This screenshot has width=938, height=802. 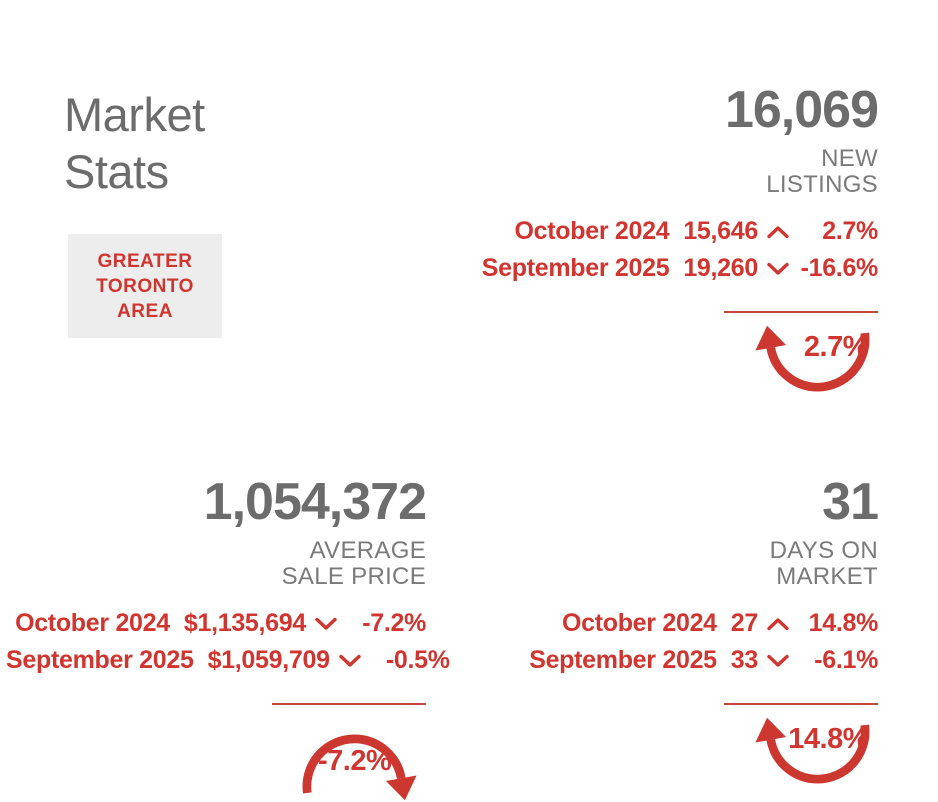 What do you see at coordinates (417, 660) in the screenshot?
I see `change-percent: -0.5%` at bounding box center [417, 660].